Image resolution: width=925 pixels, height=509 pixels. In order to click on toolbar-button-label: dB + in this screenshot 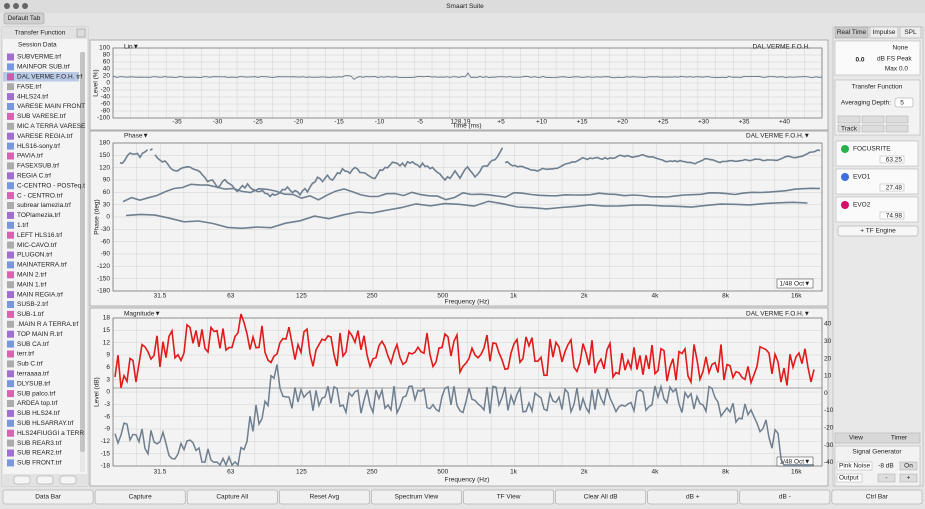, I will do `click(693, 497)`.